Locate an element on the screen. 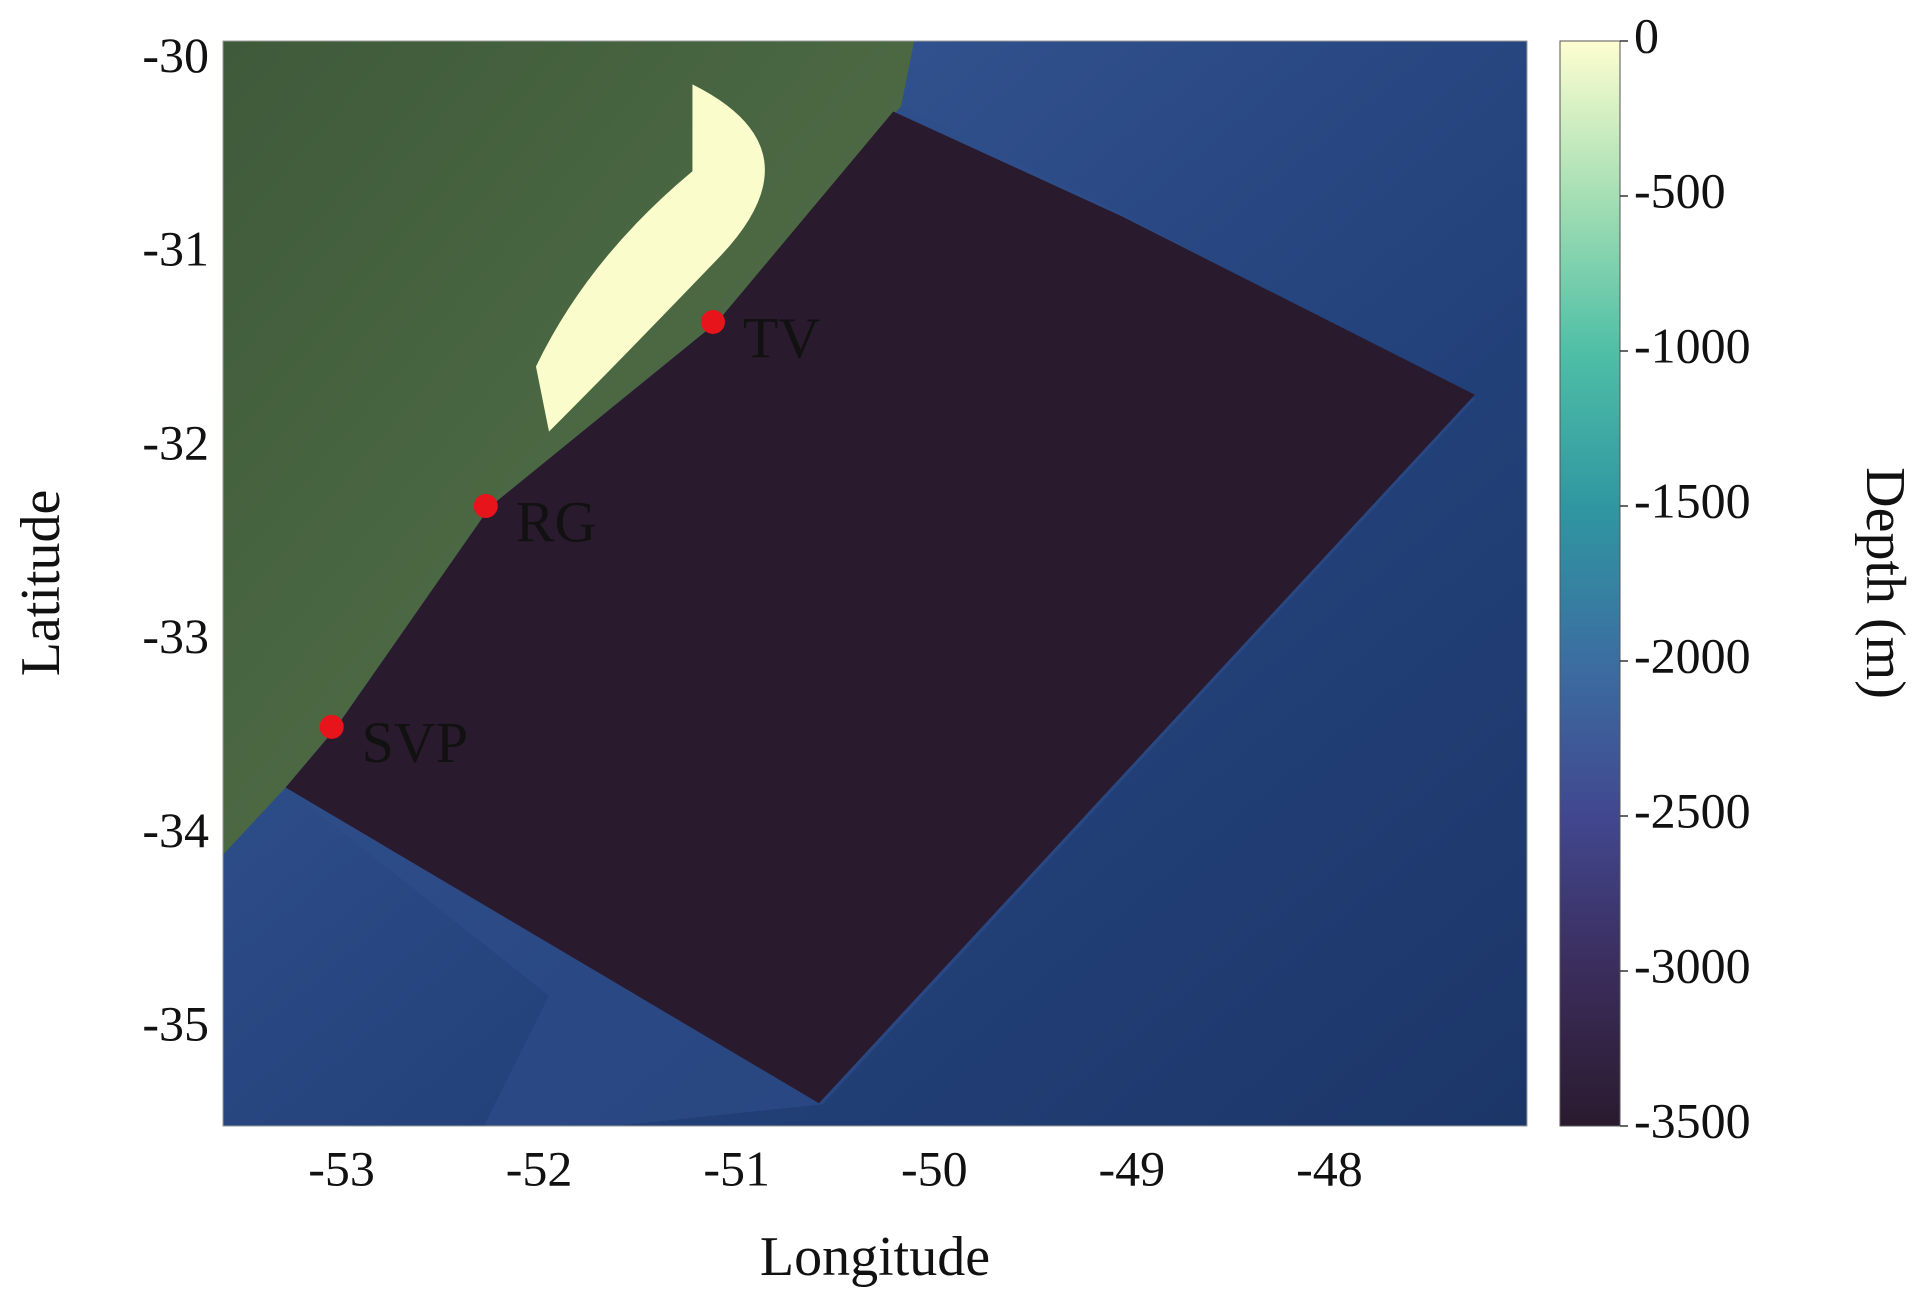 This screenshot has width=1924, height=1300. colorbar-tick-label: -500 is located at coordinates (1680, 190).